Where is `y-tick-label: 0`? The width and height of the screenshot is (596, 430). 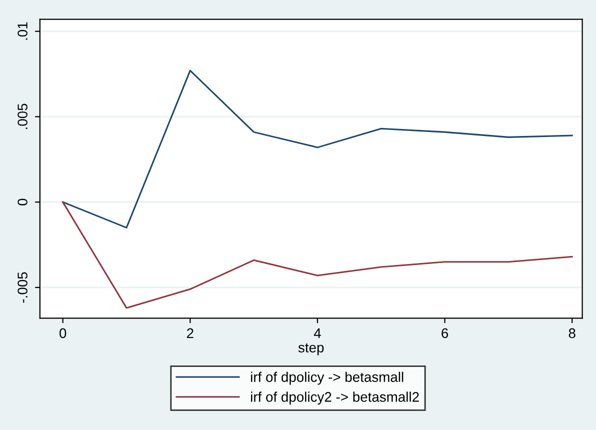 y-tick-label: 0 is located at coordinates (23, 202).